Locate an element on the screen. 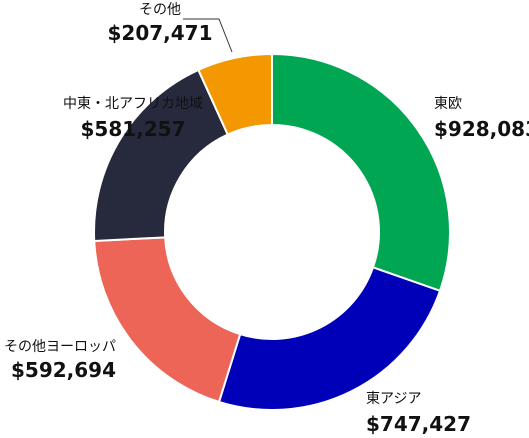 The height and width of the screenshot is (438, 529). slice-category-label: その他 is located at coordinates (160, 10).